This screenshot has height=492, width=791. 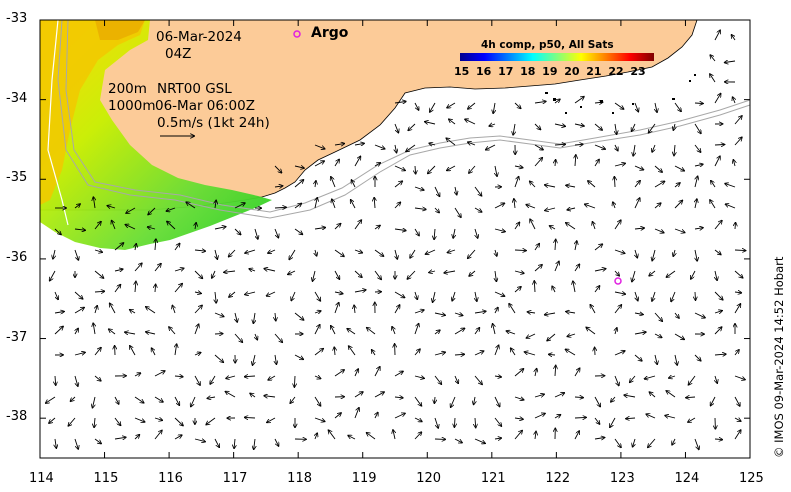 I want to click on depth-label-1000: 1000m, so click(x=132, y=106).